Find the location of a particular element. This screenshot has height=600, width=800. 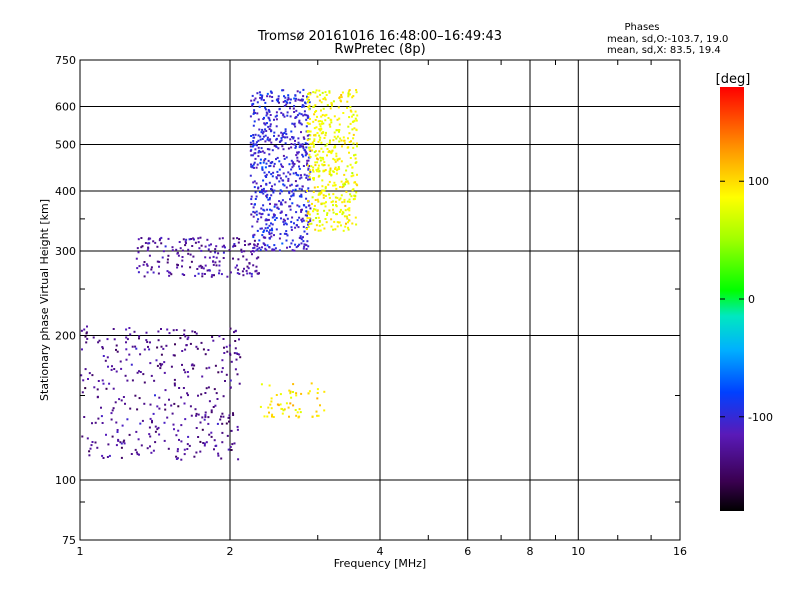

y-tick-label: 600 is located at coordinates (65, 107).